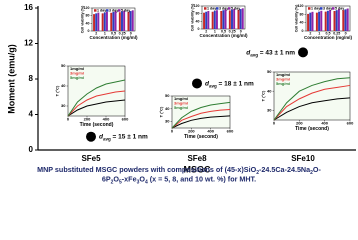  What do you see at coordinates (317, 169) in the screenshot?
I see `caption-text: O-` at bounding box center [317, 169].